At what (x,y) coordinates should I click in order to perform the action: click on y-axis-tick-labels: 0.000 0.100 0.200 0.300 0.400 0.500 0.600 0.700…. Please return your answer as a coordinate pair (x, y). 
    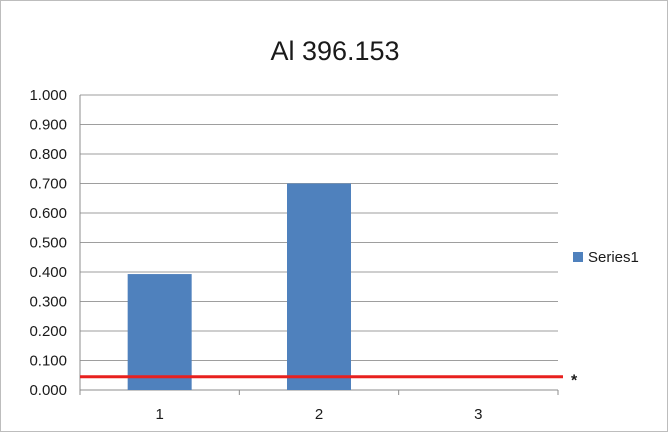
    Looking at the image, I should click on (48, 243).